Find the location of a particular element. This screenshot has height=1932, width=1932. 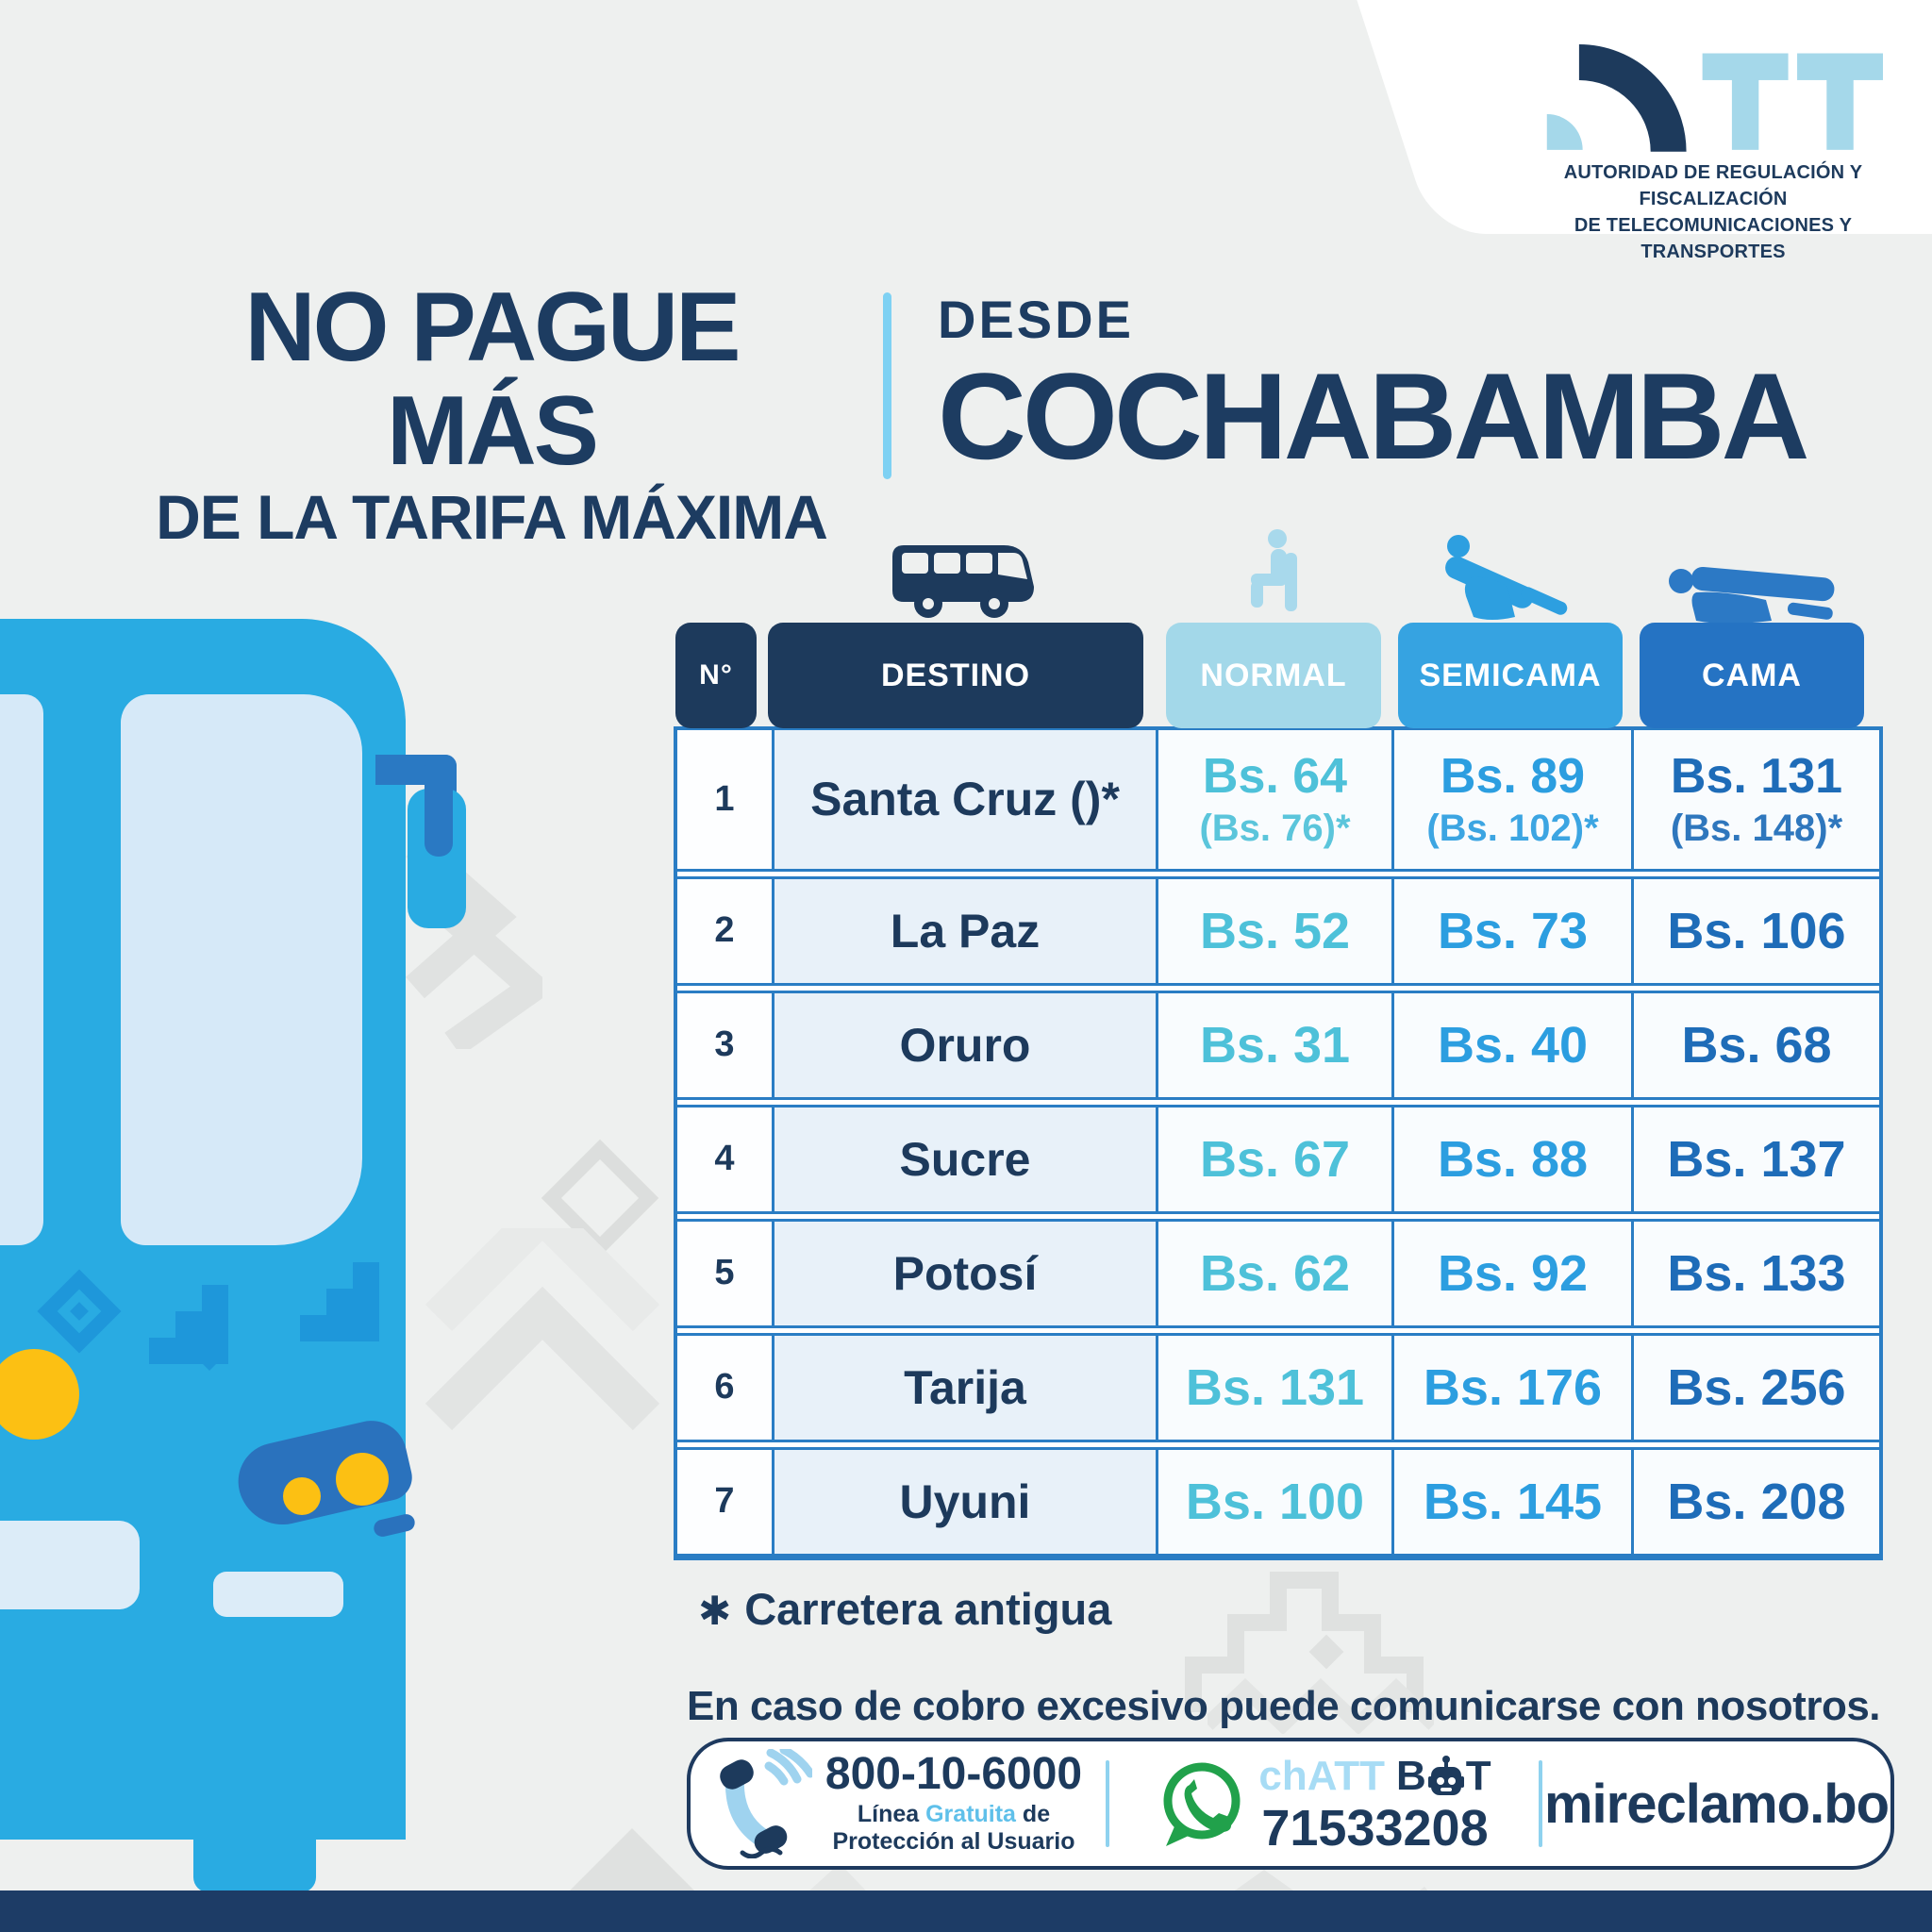

table-row: 3 Oruro Bs. 31 Bs. 40 Bs. 68 is located at coordinates (1278, 1045).